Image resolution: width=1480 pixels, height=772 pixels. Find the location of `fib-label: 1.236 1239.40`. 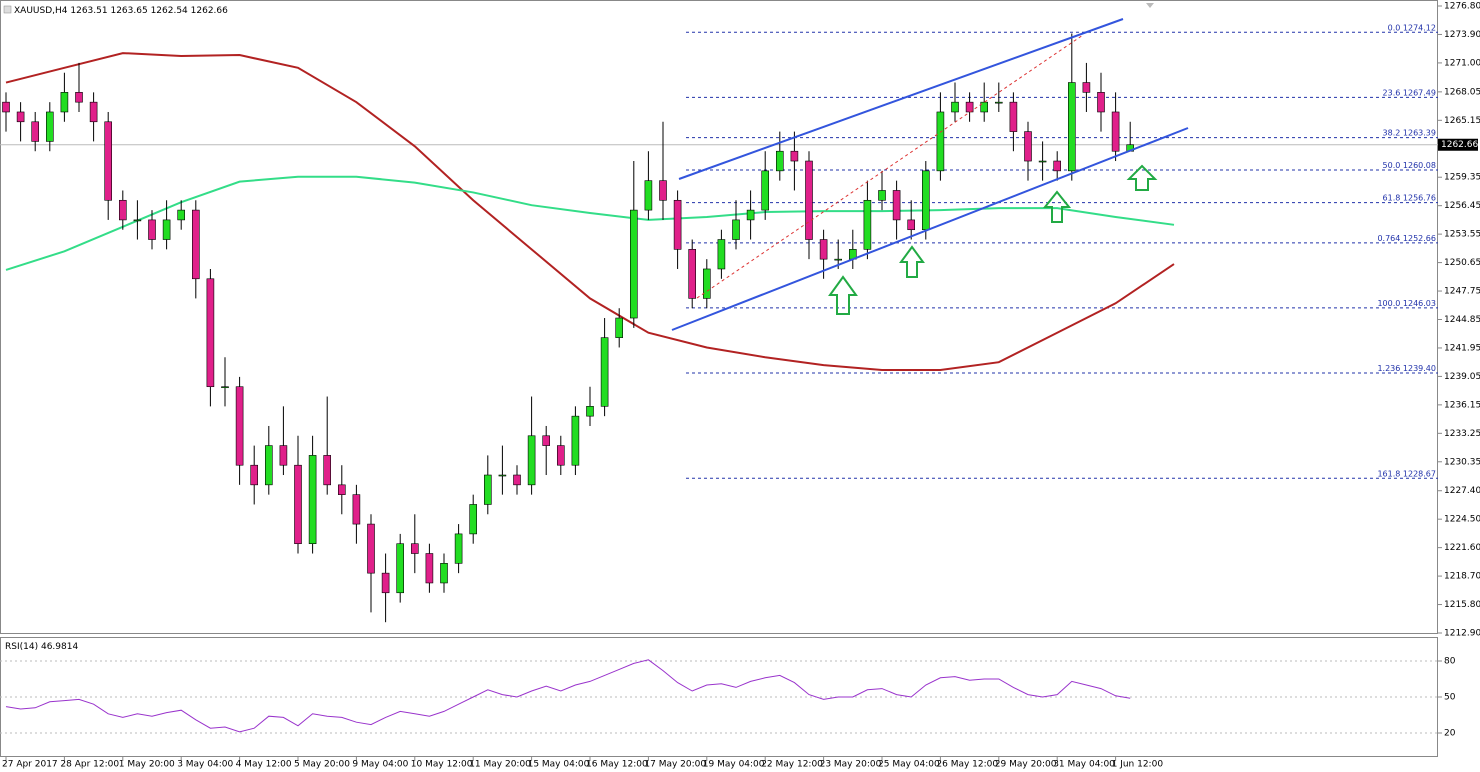

fib-label: 1.236 1239.40 is located at coordinates (1406, 367).